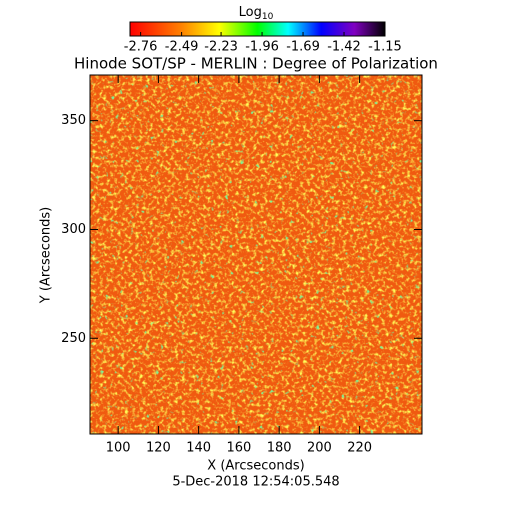  What do you see at coordinates (73, 338) in the screenshot?
I see `y-tick-label: 250` at bounding box center [73, 338].